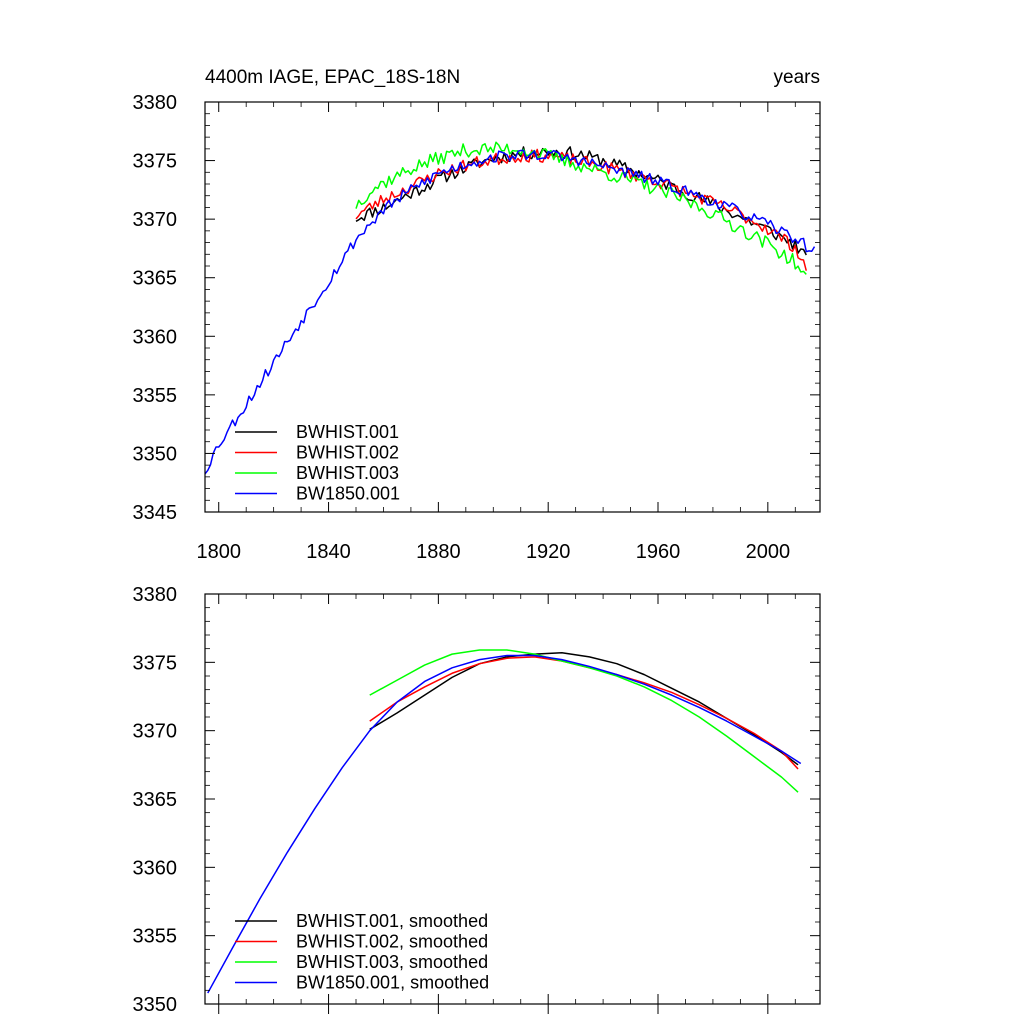  What do you see at coordinates (548, 552) in the screenshot?
I see `x-tick-label: 1920` at bounding box center [548, 552].